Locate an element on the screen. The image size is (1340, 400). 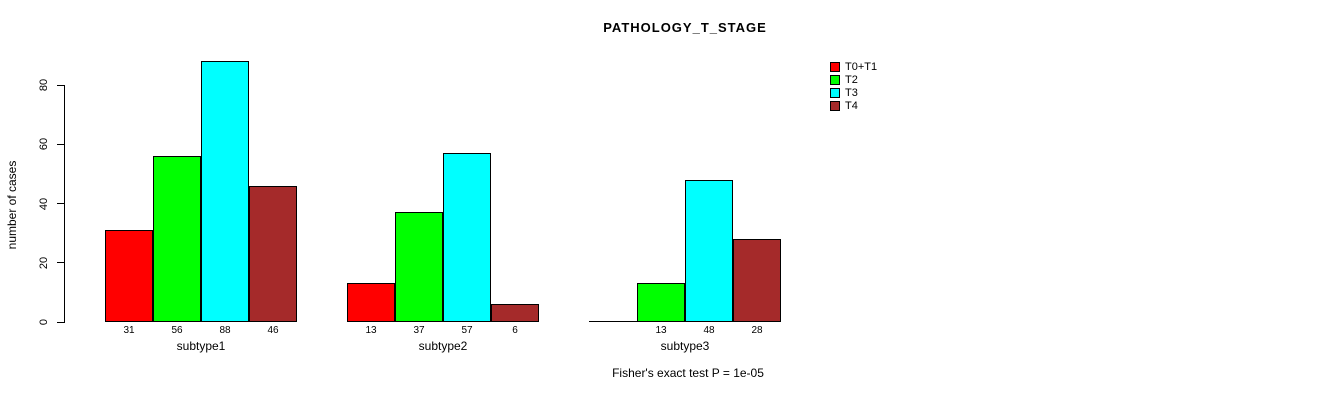
legend: T0+T1 T2 T3 T4 is located at coordinates (853, 86).